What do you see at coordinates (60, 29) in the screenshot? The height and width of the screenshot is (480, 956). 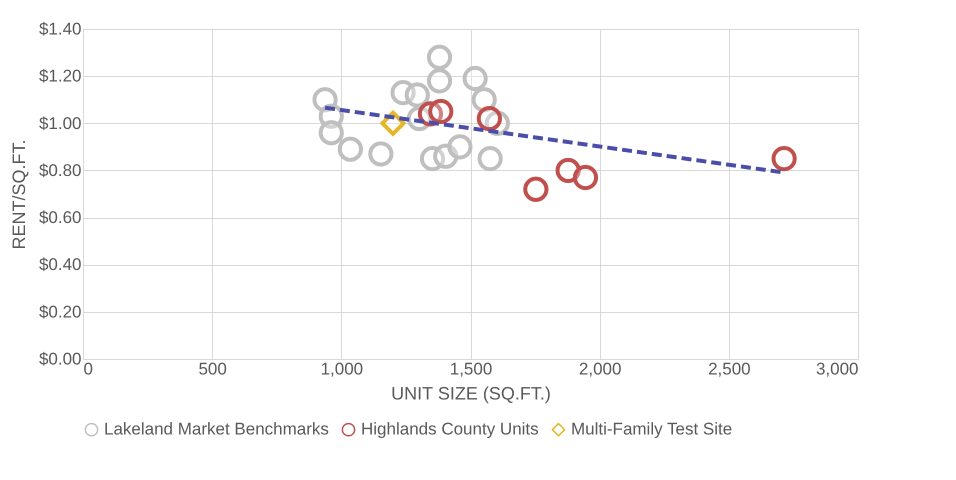 I see `y-tick-label: $1.40` at bounding box center [60, 29].